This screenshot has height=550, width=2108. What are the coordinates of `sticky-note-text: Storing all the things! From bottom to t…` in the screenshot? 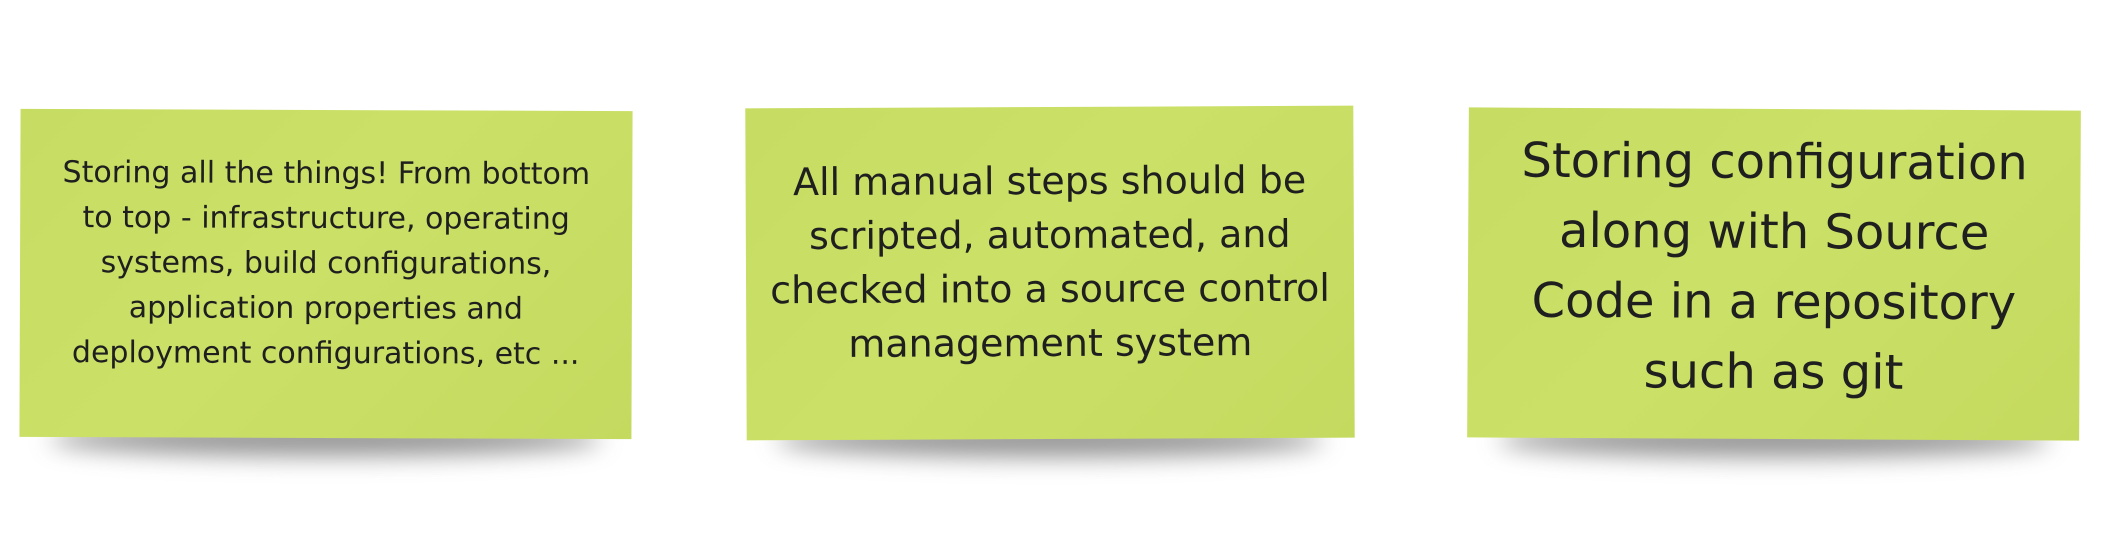 It's located at (326, 263).